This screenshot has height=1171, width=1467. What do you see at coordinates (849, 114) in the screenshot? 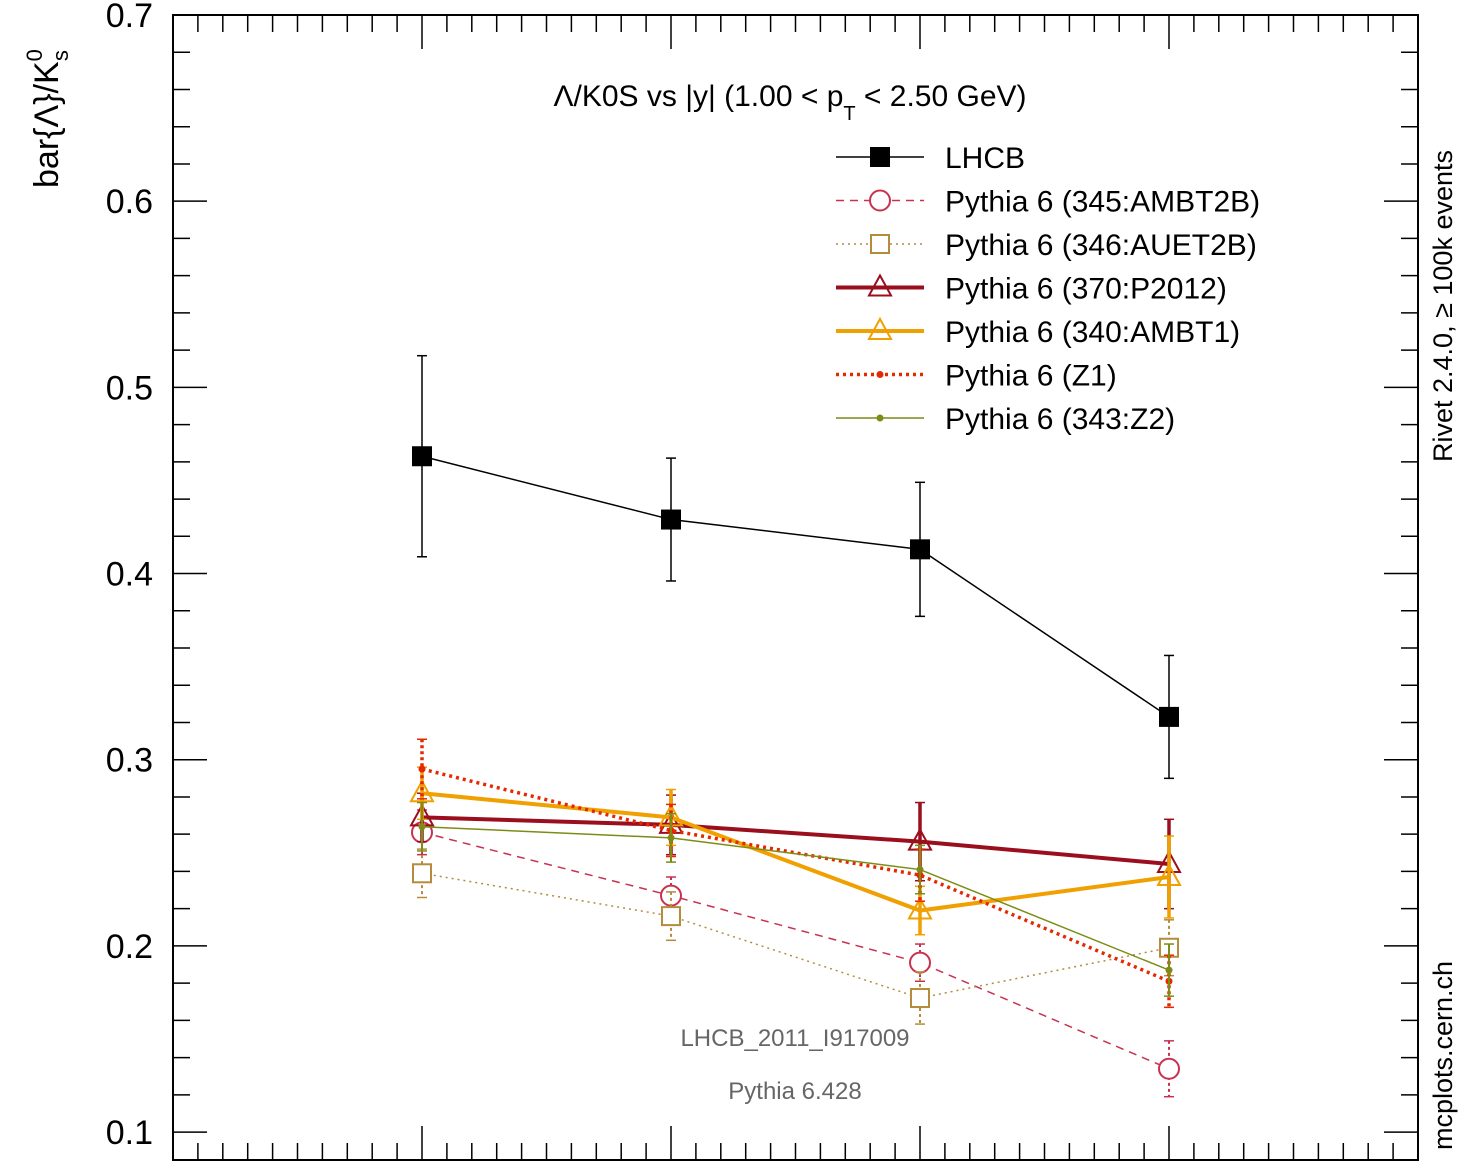
I see `chart-title-subscript: T` at bounding box center [849, 114].